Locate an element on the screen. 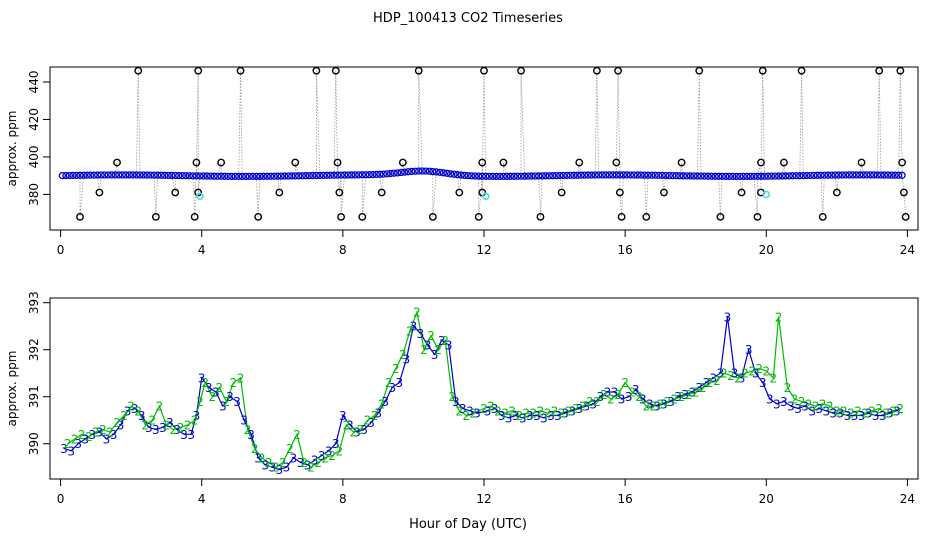  y-tick-label: 390 is located at coordinates (34, 443).